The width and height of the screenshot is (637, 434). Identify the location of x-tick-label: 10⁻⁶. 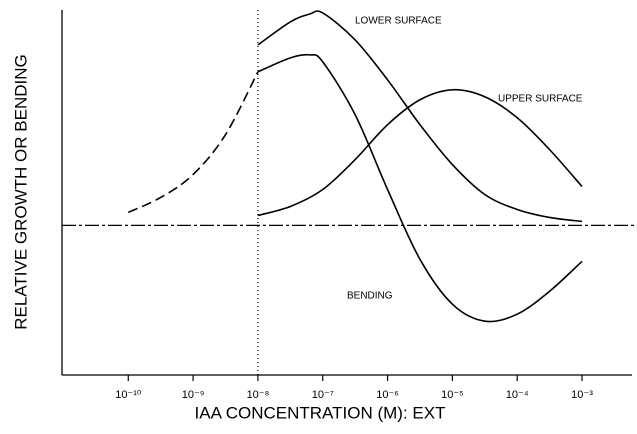
(387, 395).